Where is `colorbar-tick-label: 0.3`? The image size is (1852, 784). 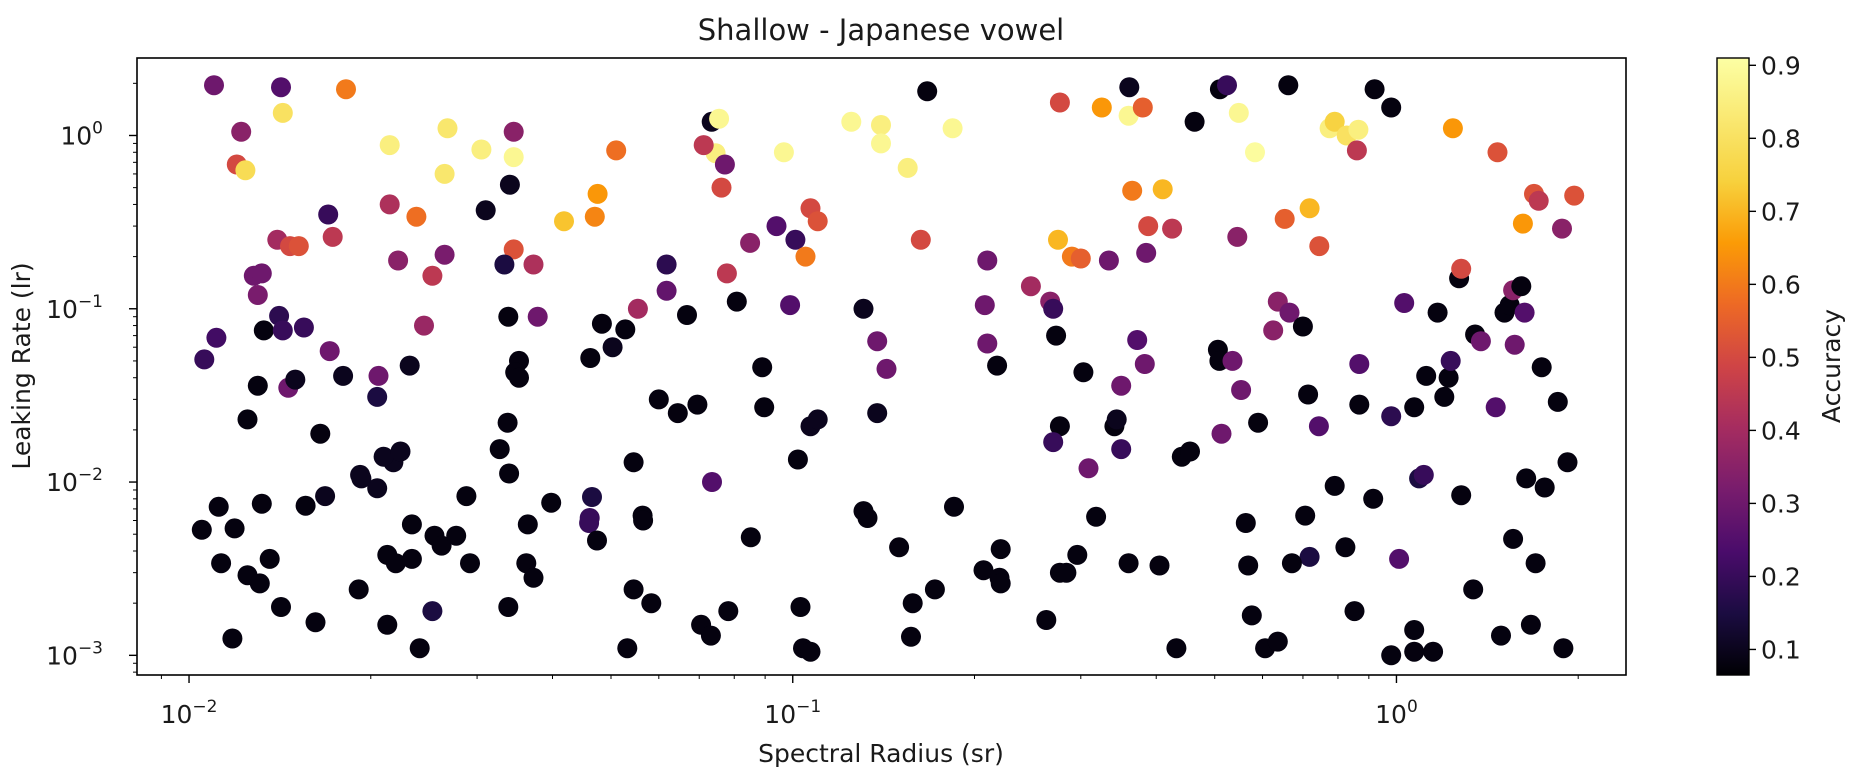 colorbar-tick-label: 0.3 is located at coordinates (1781, 503).